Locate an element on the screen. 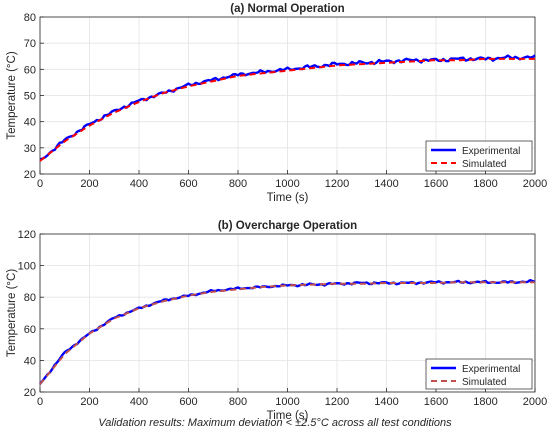 This screenshot has width=550, height=436. y-tick-label: 50 is located at coordinates (30, 97).